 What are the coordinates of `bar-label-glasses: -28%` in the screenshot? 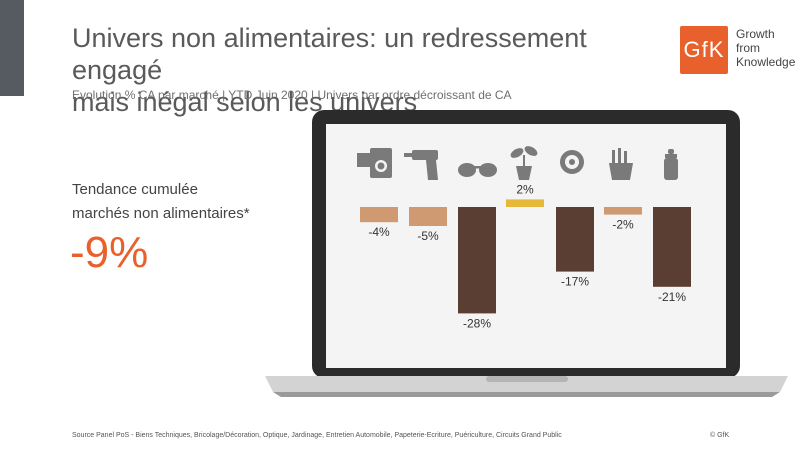 It's located at (477, 323).